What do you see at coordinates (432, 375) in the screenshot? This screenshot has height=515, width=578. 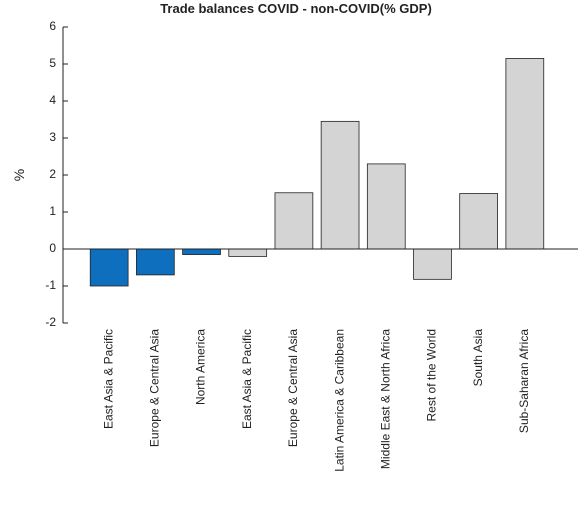 I see `x-tick-label: Rest of the World` at bounding box center [432, 375].